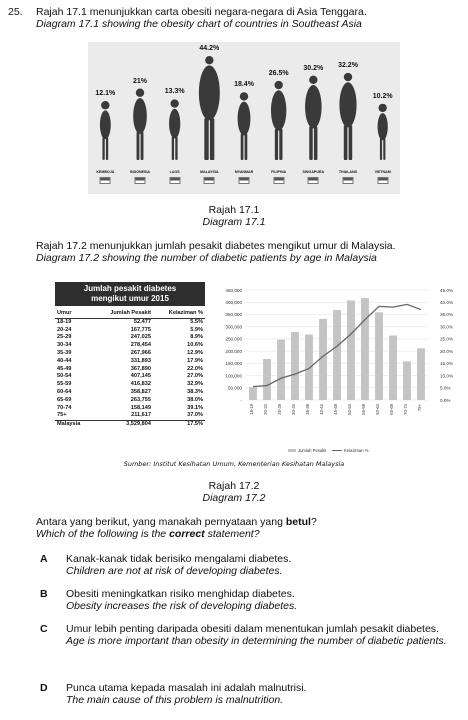 The image size is (468, 720). I want to click on table-cell: 267,966, so click(141, 352).